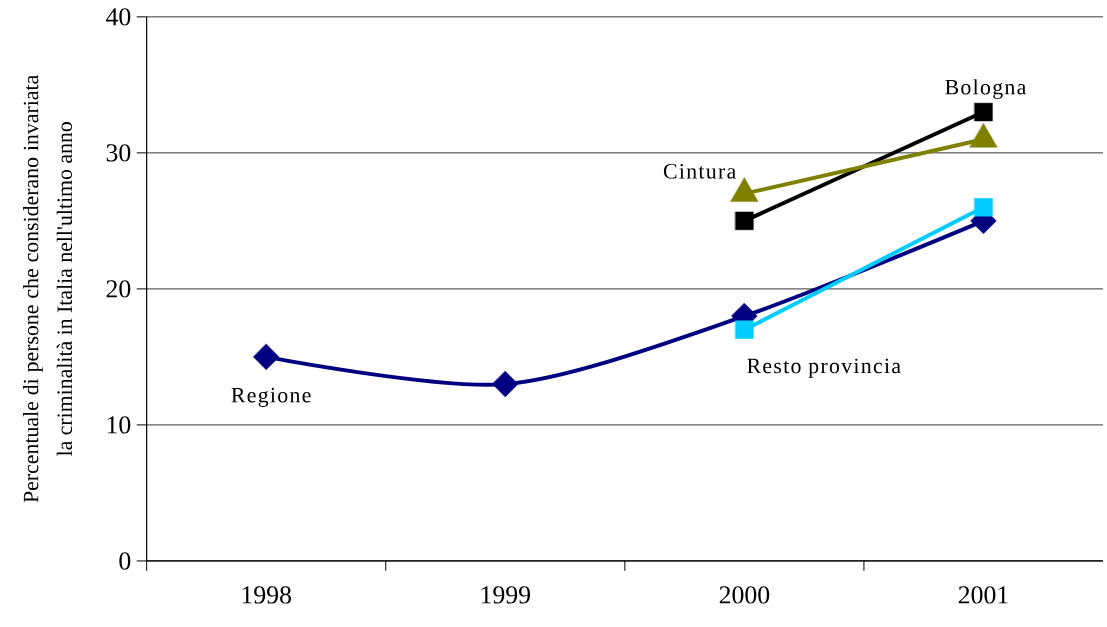  What do you see at coordinates (125, 561) in the screenshot?
I see `y-tick-label: 0` at bounding box center [125, 561].